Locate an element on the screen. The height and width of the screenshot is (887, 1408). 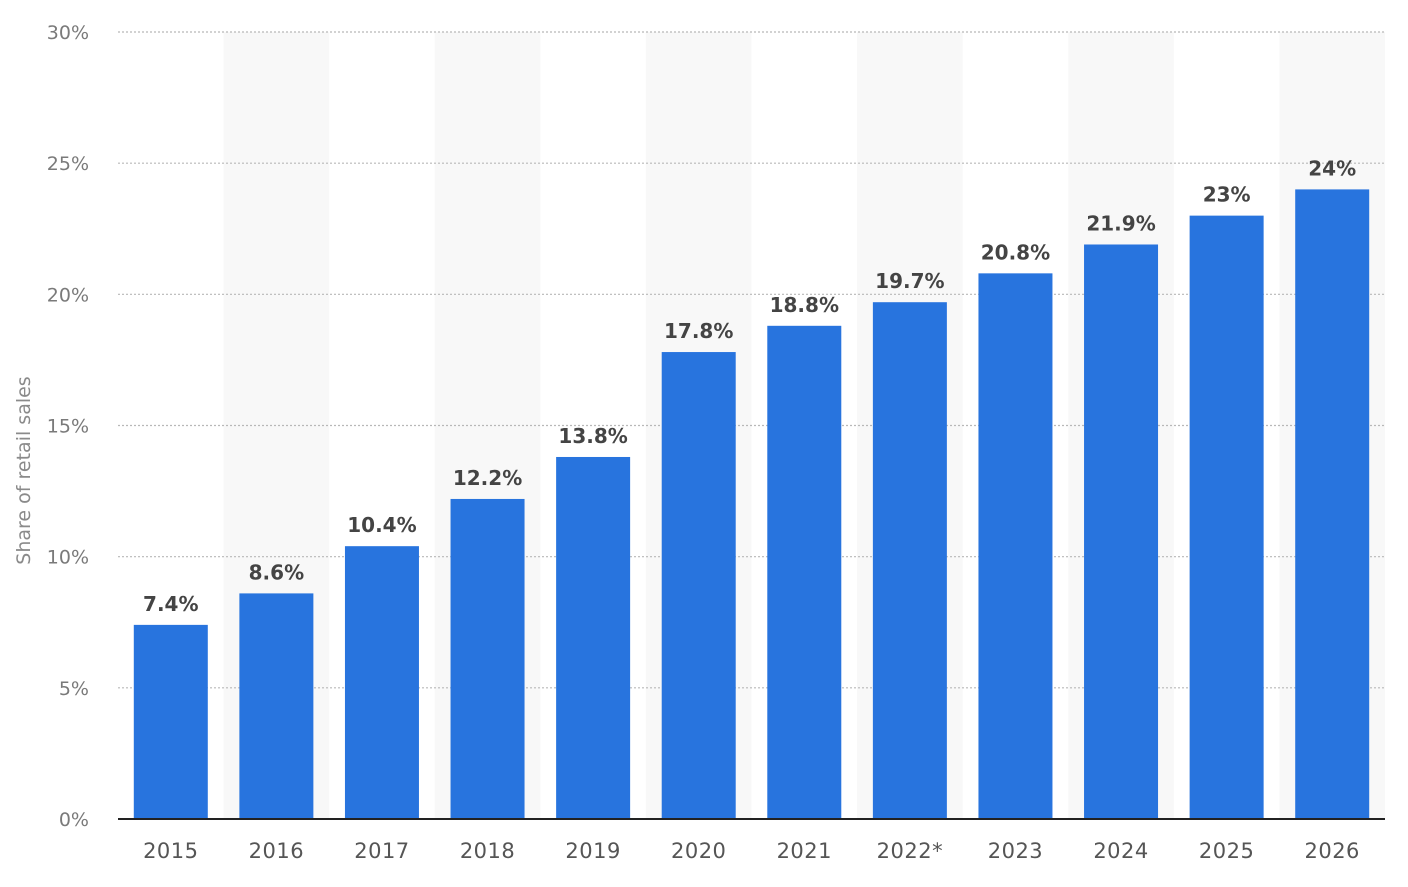
data-label: 23% is located at coordinates (1227, 195).